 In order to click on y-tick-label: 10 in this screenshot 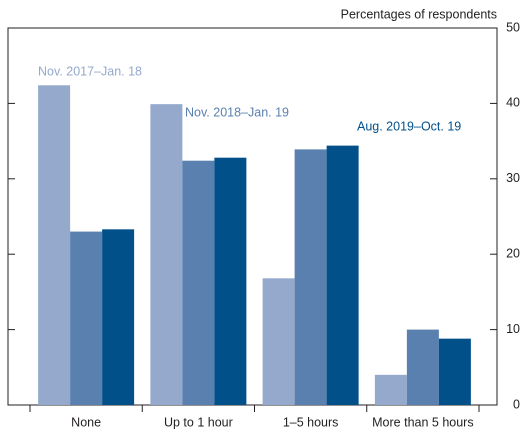, I will do `click(513, 329)`.